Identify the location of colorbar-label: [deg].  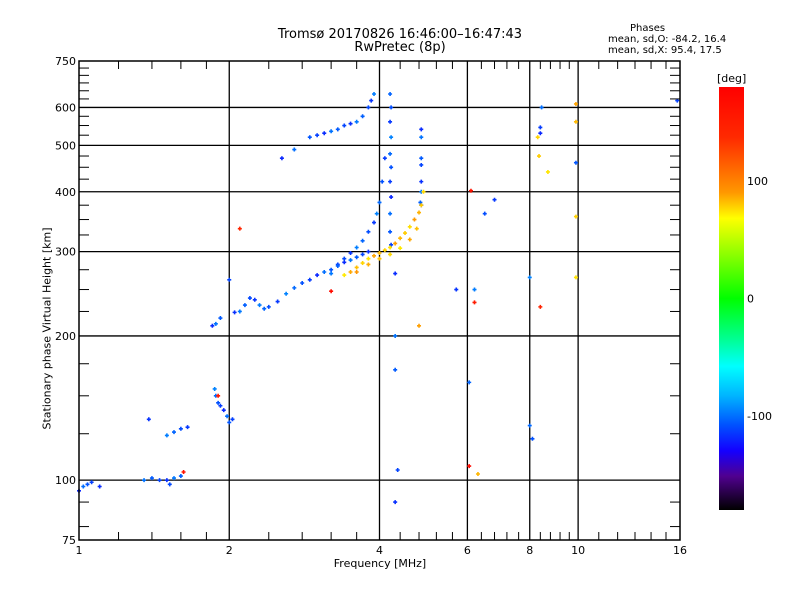
(731, 78).